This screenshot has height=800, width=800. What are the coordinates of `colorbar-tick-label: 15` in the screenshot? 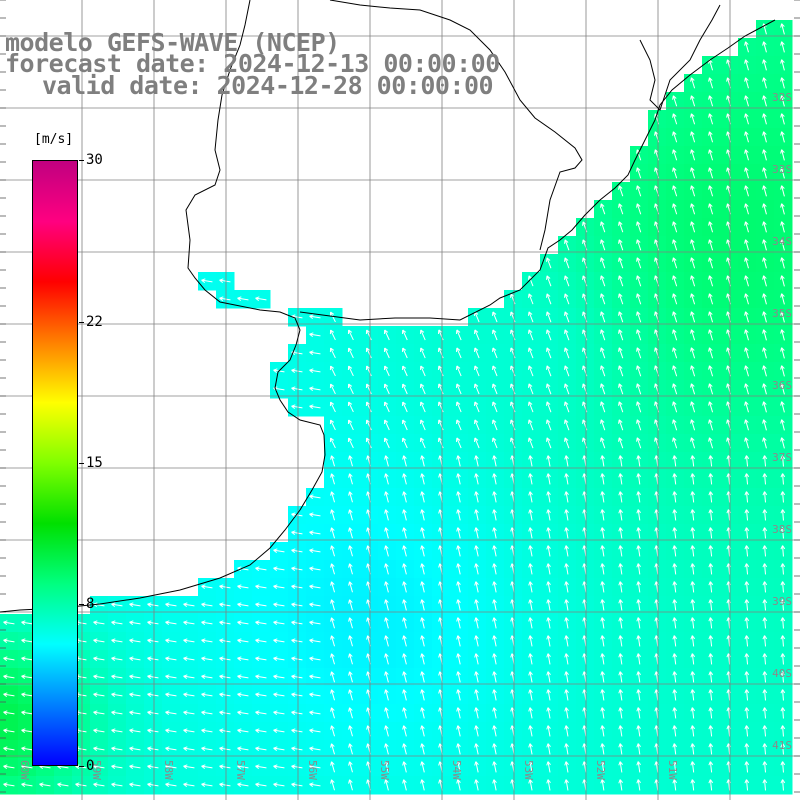 It's located at (94, 463).